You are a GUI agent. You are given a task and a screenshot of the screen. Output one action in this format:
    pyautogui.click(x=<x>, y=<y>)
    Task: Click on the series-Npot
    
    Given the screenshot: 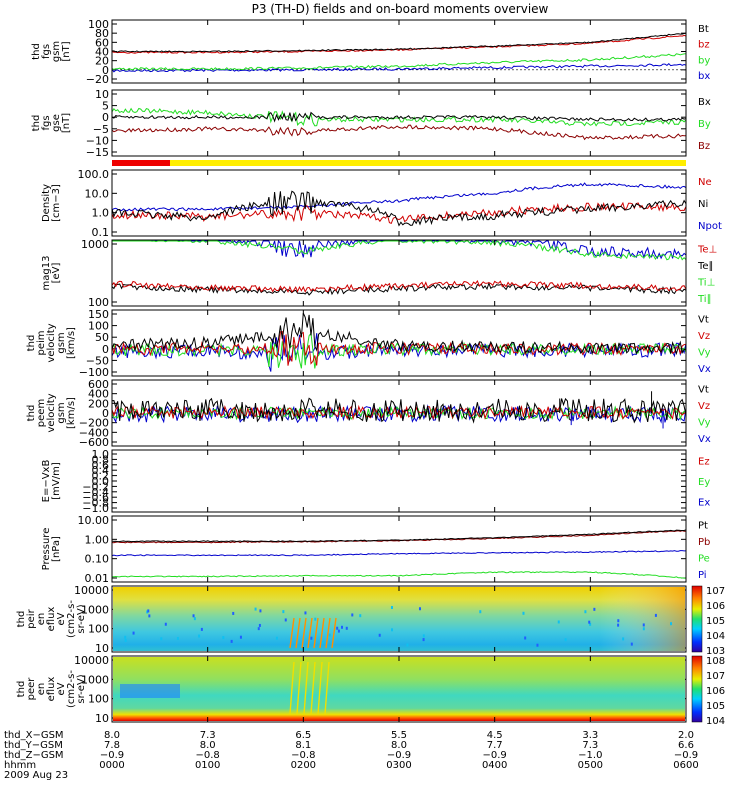 What is the action you would take?
    pyautogui.click(x=399, y=197)
    